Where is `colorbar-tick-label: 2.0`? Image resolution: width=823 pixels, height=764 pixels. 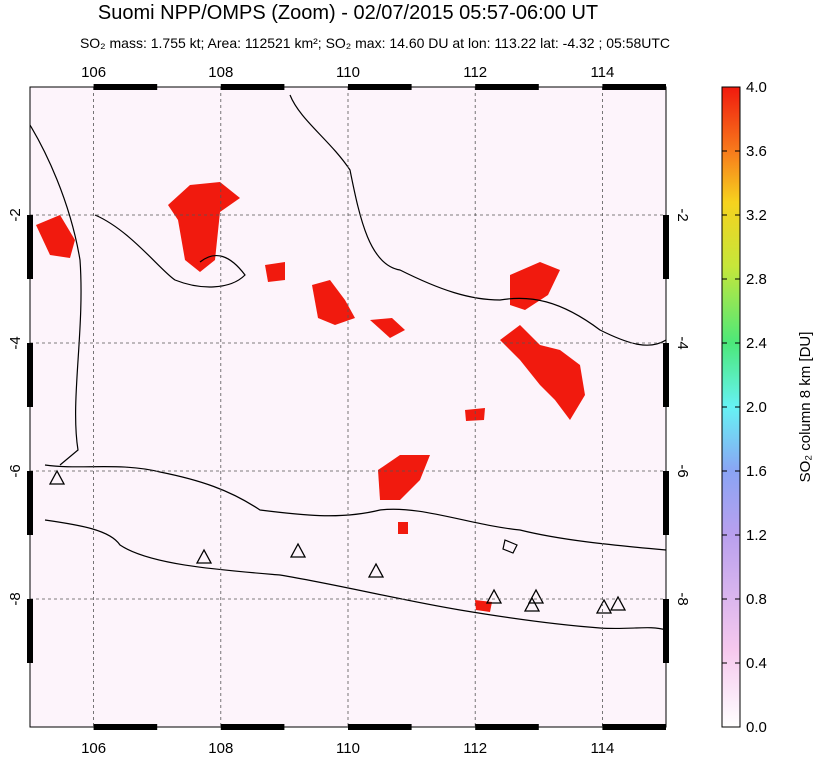 colorbar-tick-label: 2.0 is located at coordinates (756, 407).